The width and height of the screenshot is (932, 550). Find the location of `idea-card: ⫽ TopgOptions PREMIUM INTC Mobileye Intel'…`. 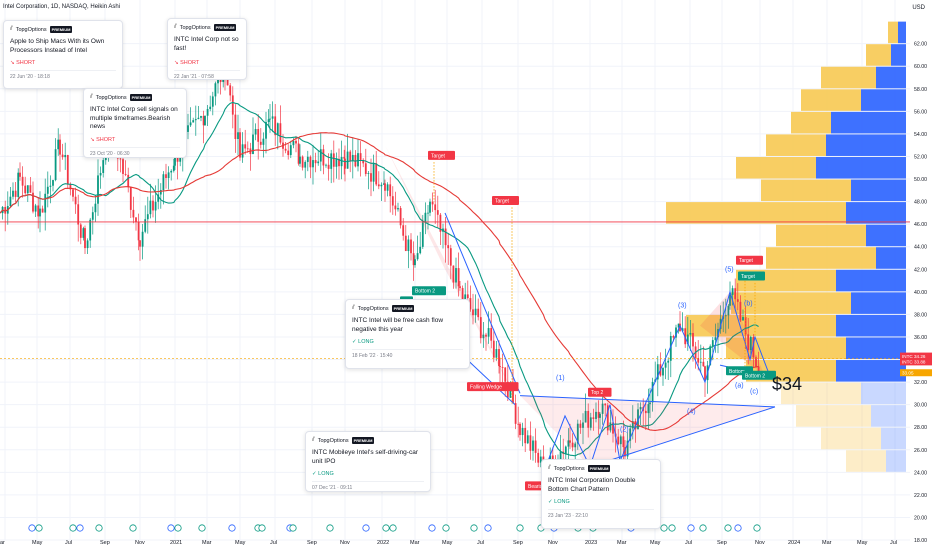

idea-card: ⫽ TopgOptions PREMIUM INTC Mobileye Intel'… is located at coordinates (368, 461).